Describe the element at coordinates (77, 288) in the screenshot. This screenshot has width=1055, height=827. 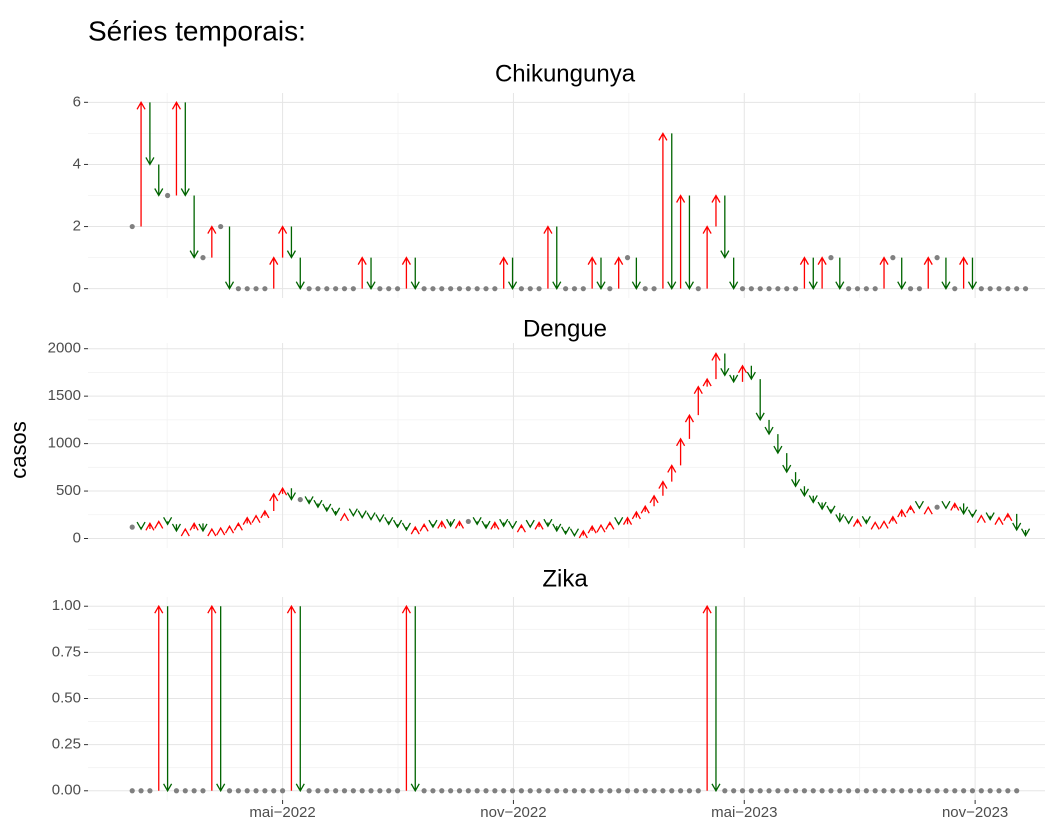
I see `y-tick-label: 0` at that location.